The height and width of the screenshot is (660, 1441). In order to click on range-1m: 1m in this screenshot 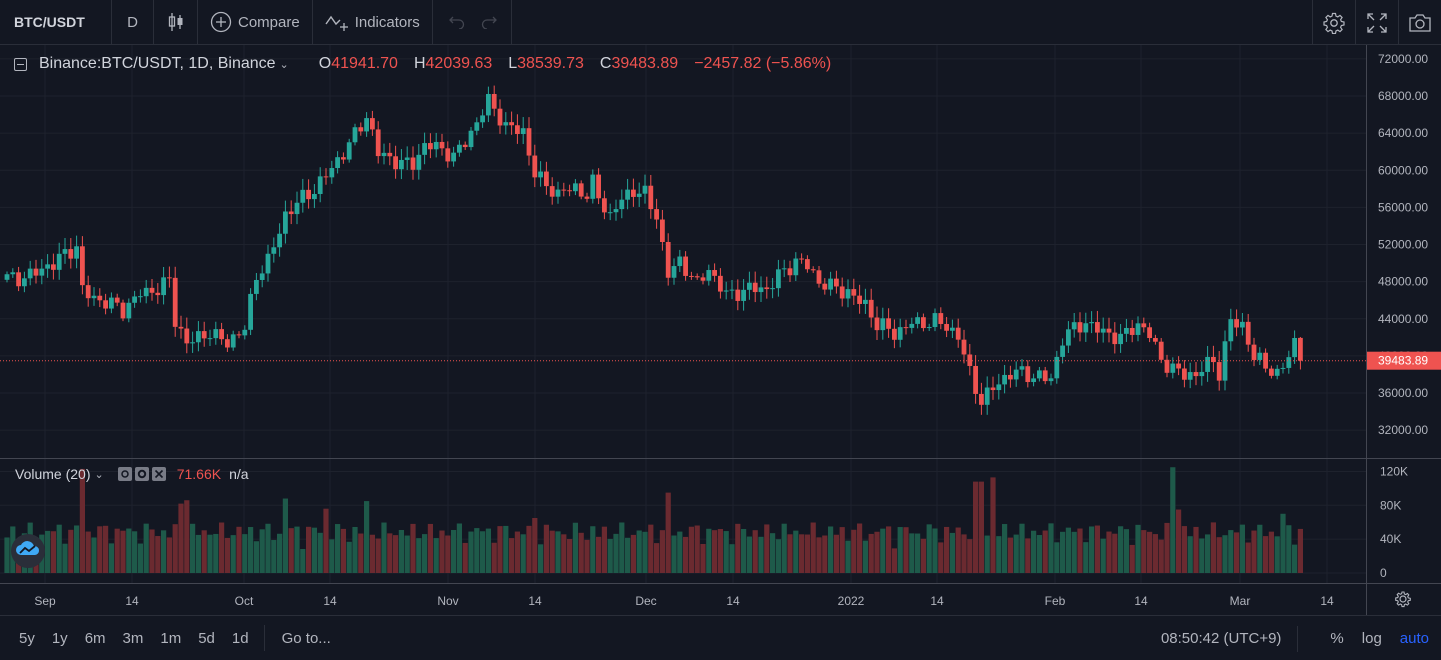, I will do `click(171, 638)`.